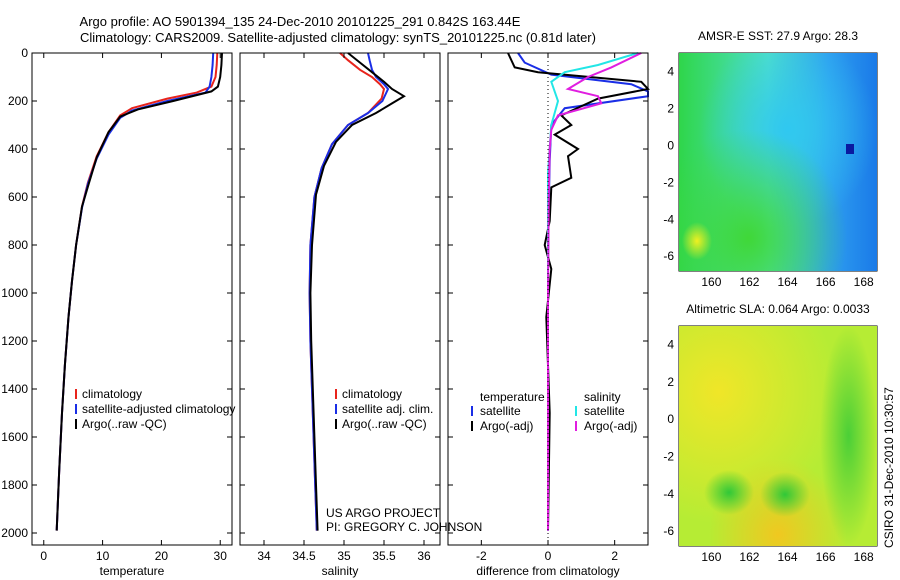 Image resolution: width=900 pixels, height=580 pixels. Describe the element at coordinates (221, 556) in the screenshot. I see `x-tick-label: 30` at that location.